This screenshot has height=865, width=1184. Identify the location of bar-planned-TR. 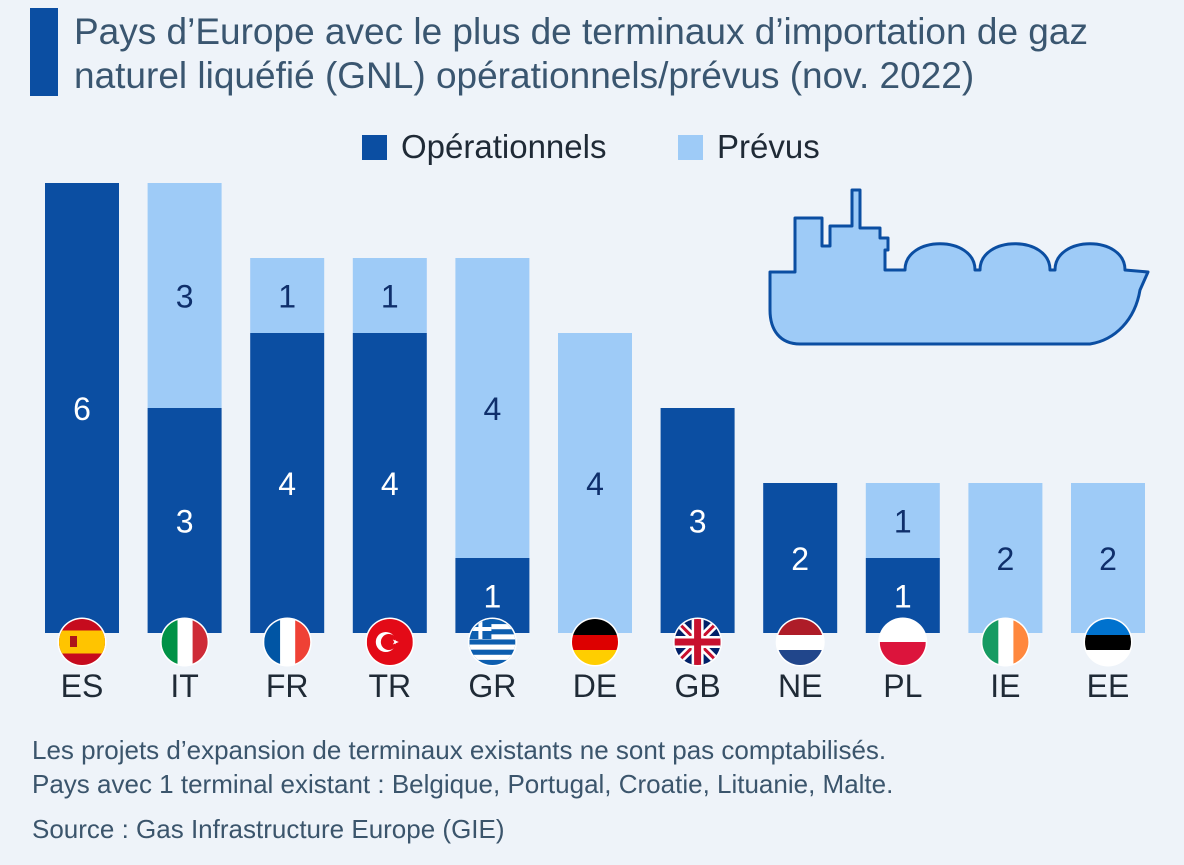
(389, 295).